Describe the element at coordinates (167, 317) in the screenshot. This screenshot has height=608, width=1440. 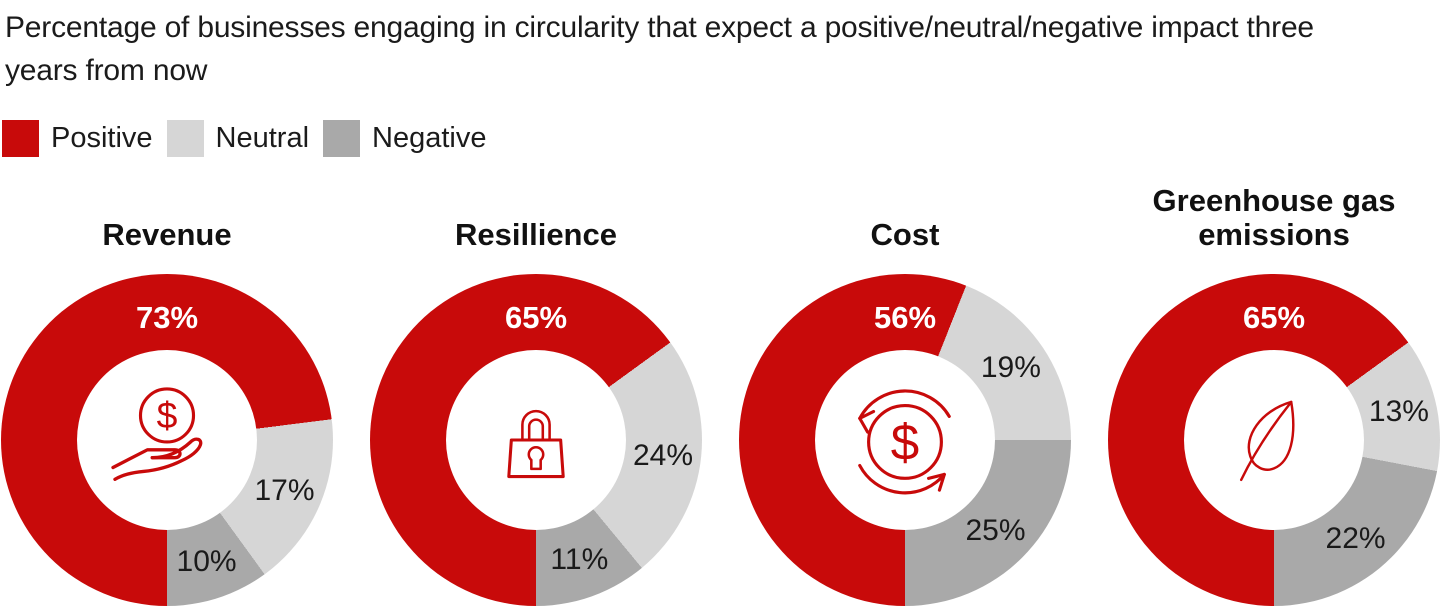
I see `segment-label-positive: 73%` at that location.